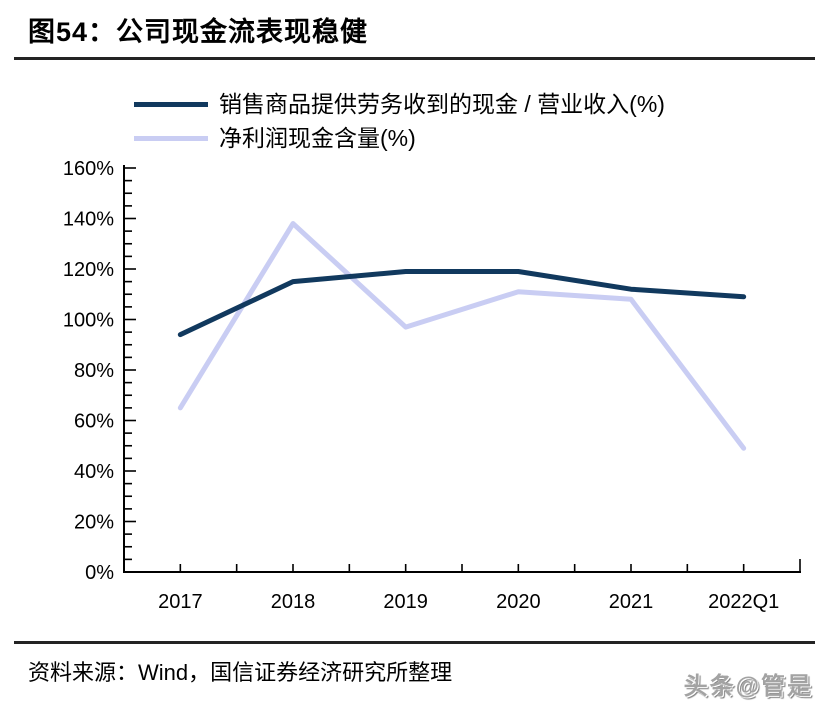 The width and height of the screenshot is (829, 712). What do you see at coordinates (442, 103) in the screenshot?
I see `legend-label: 销售商品提供劳务收到的现金 / 营业收入(%)` at bounding box center [442, 103].